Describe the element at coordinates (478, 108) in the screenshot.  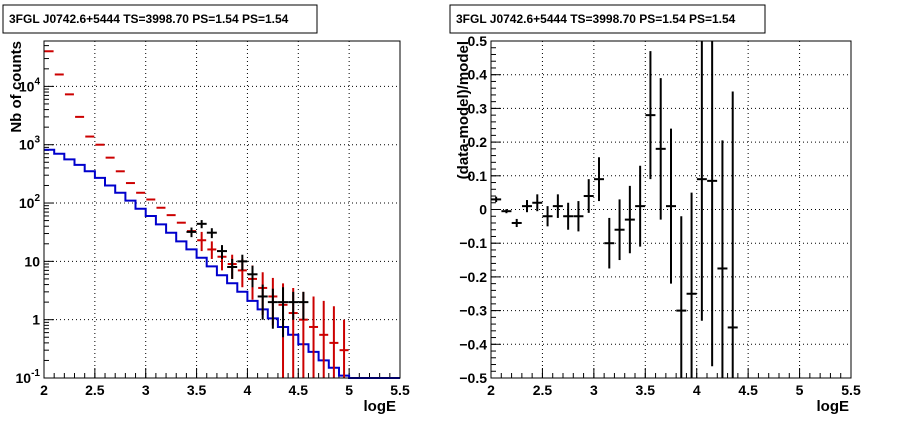
I see `y-tick-label-2: 0.3` at that location.